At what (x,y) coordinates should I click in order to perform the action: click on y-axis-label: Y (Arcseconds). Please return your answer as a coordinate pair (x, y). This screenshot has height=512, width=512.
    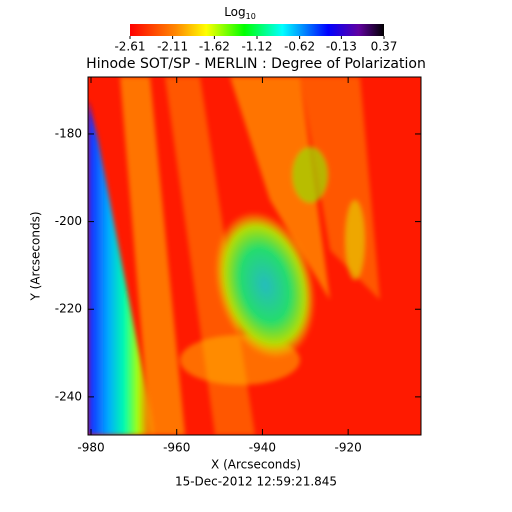
    Looking at the image, I should click on (36, 256).